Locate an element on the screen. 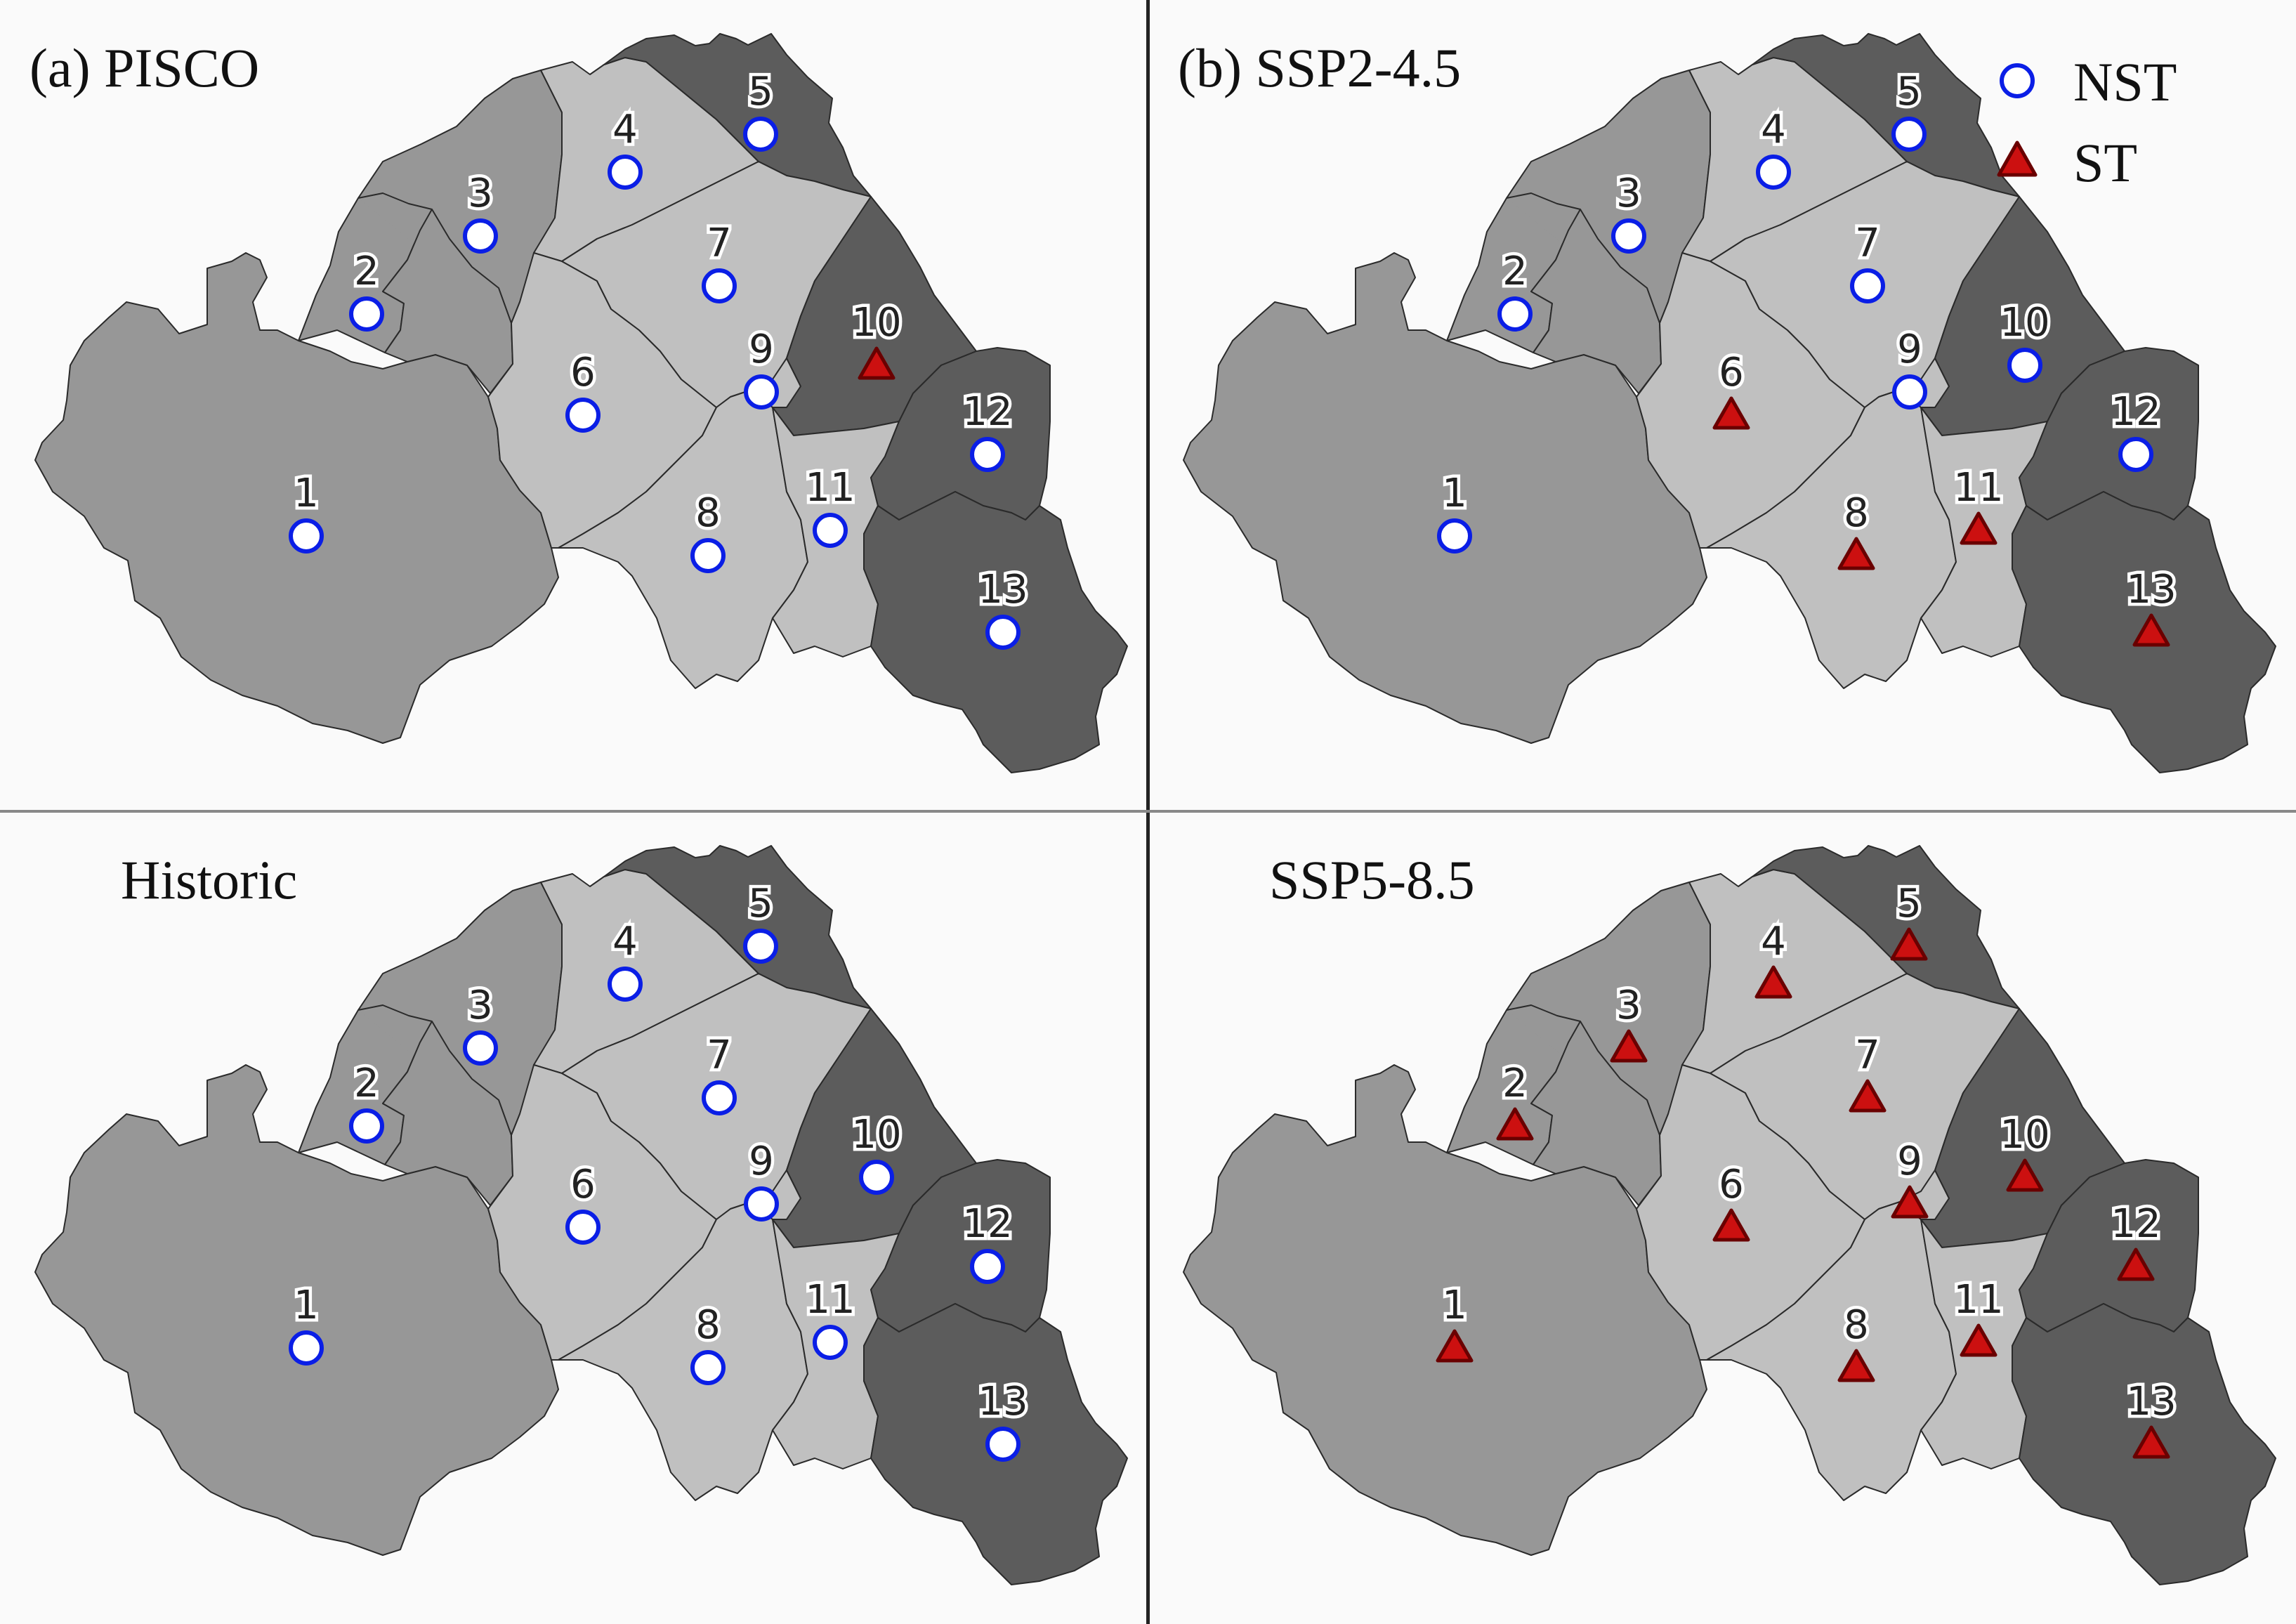 This screenshot has width=2296, height=1624. station-label: 9 is located at coordinates (761, 1161).